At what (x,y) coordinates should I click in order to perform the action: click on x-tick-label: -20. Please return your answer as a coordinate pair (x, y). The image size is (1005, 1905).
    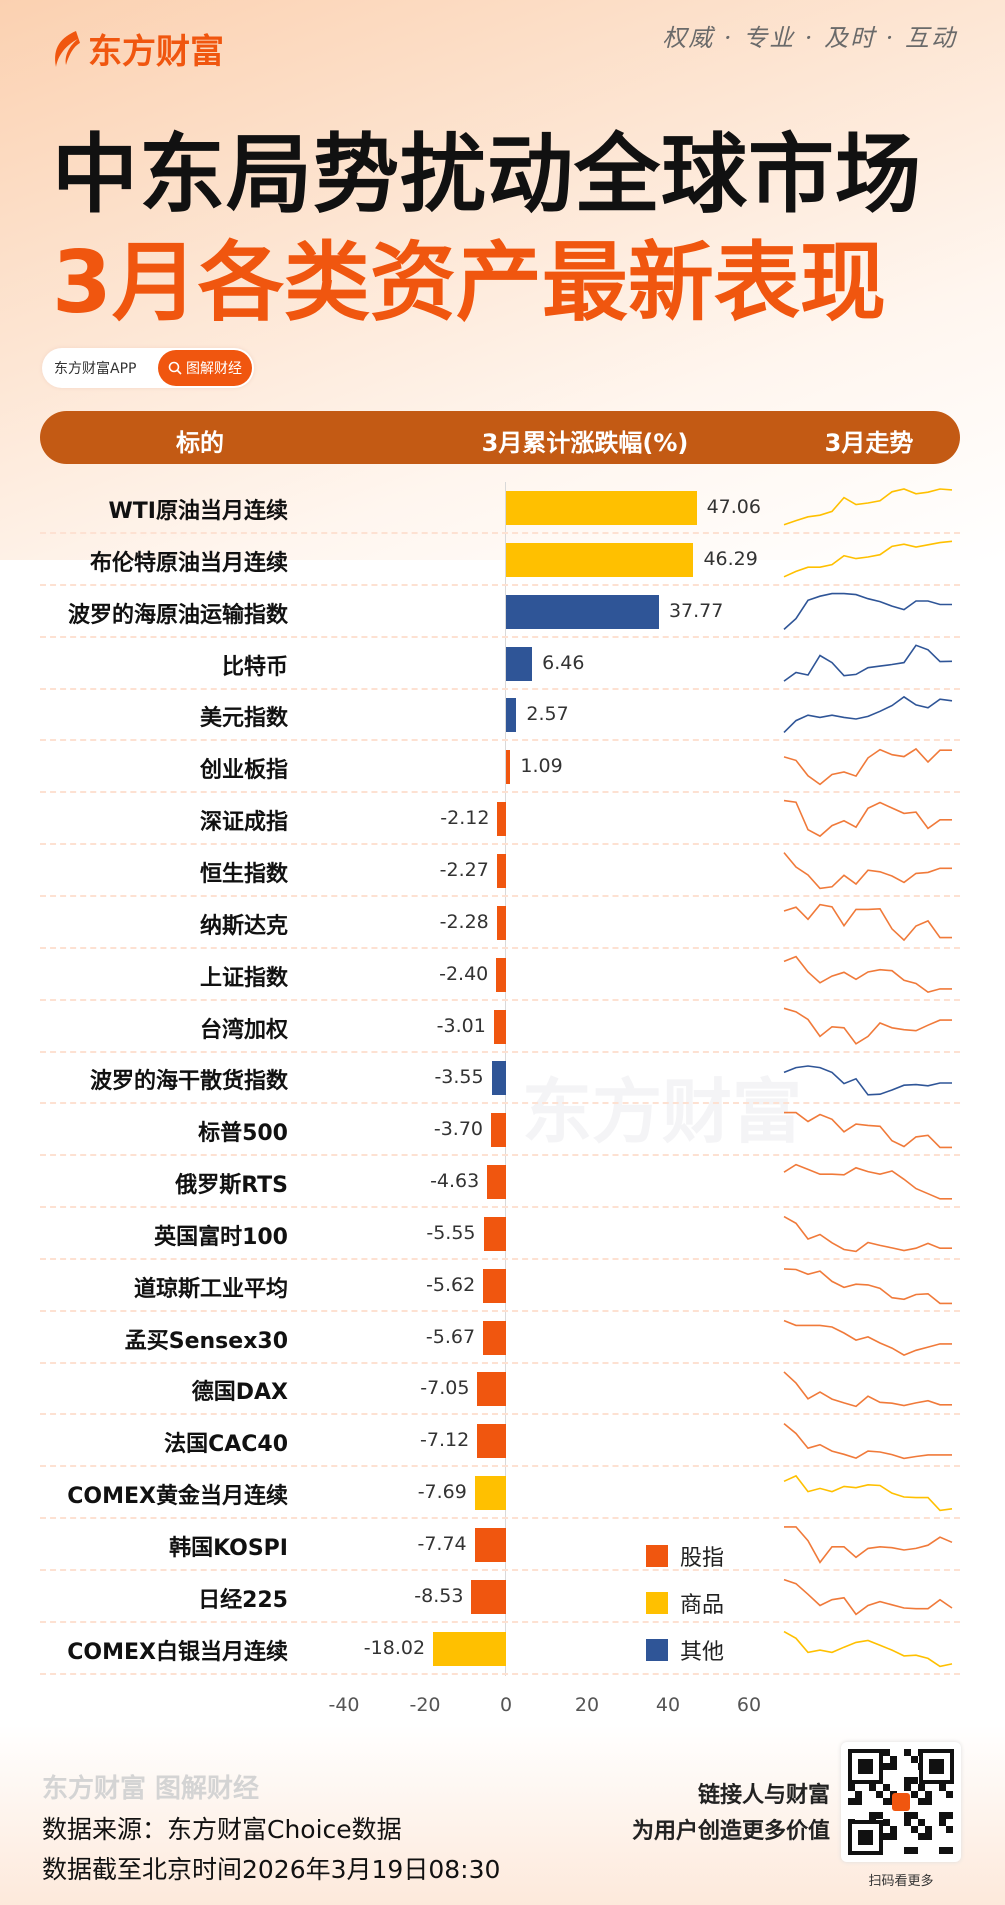
    Looking at the image, I should click on (425, 1705).